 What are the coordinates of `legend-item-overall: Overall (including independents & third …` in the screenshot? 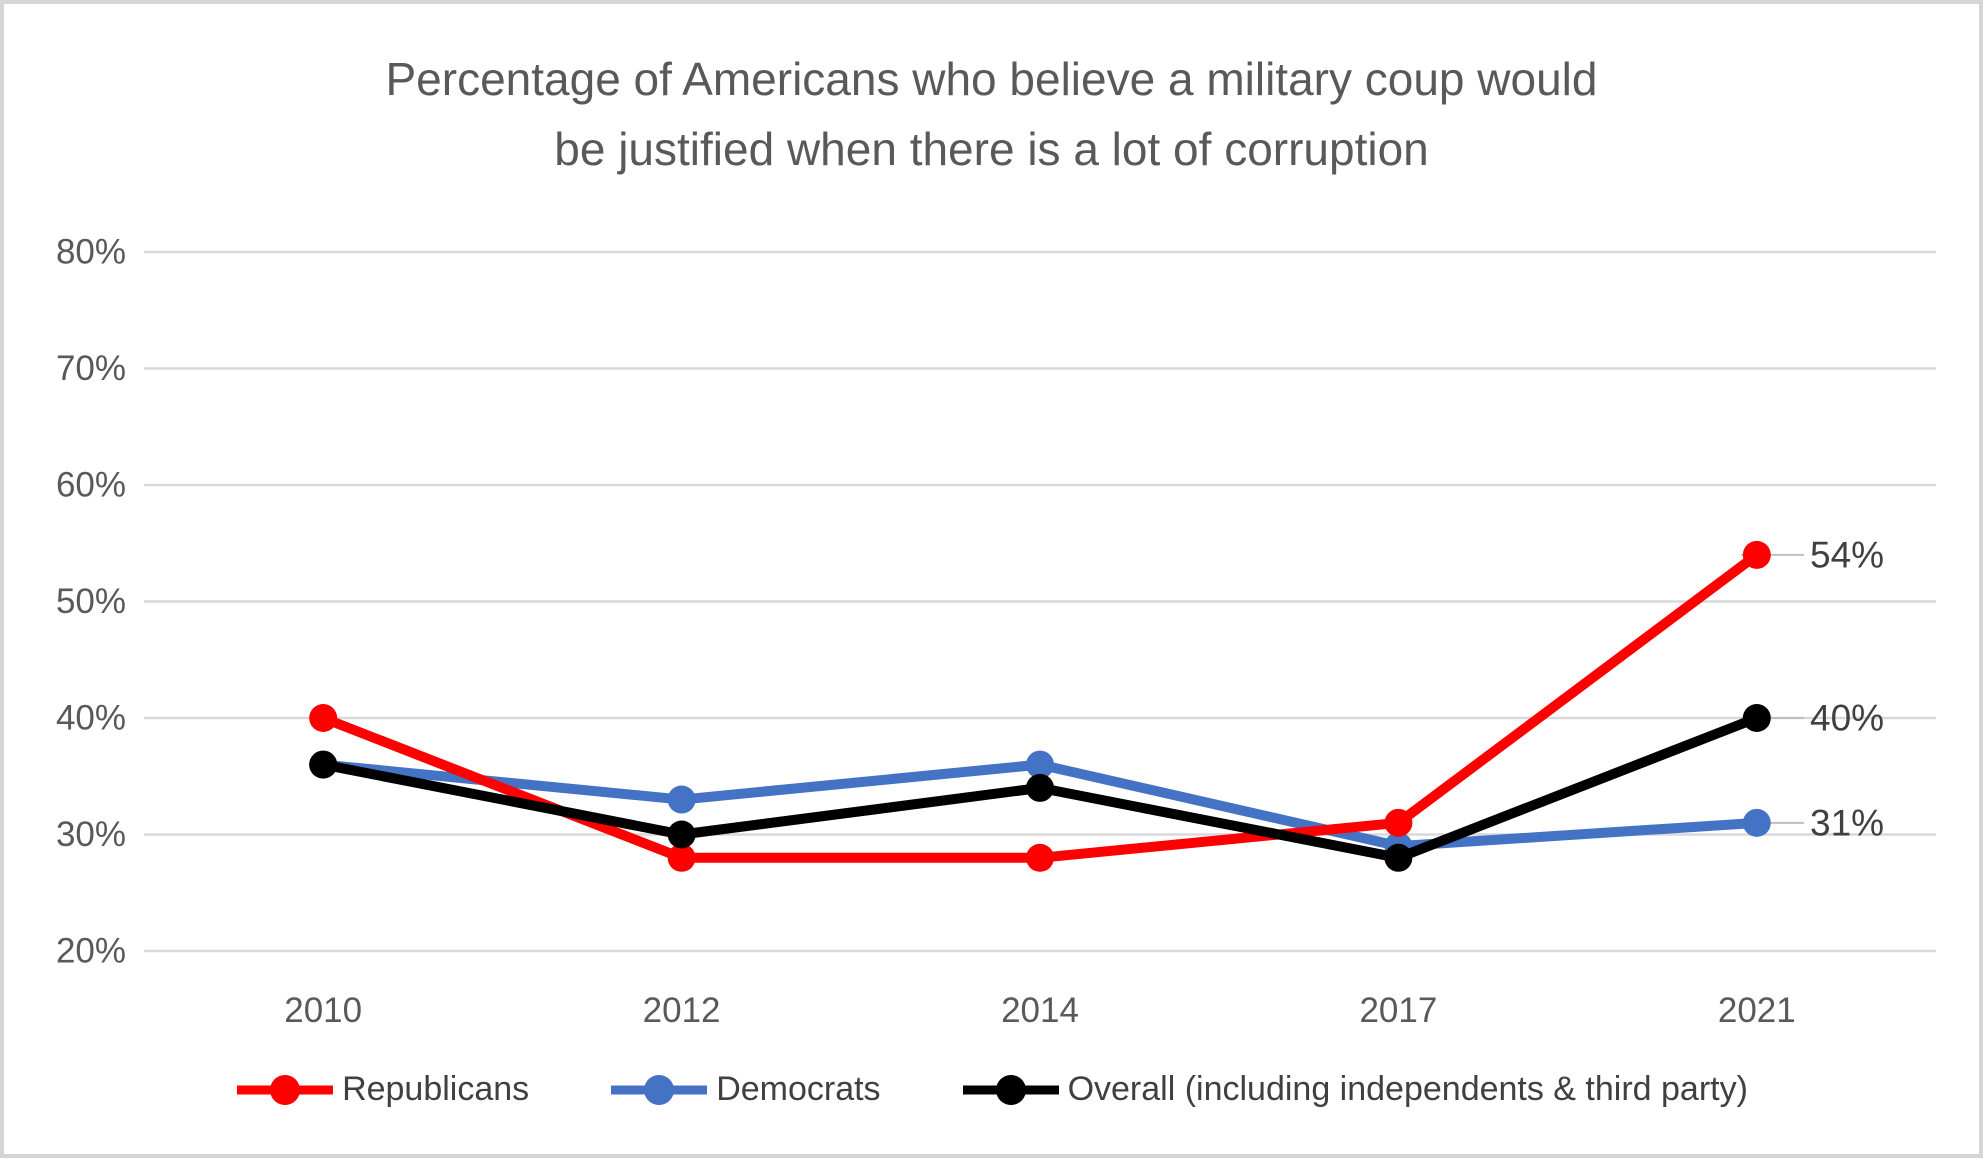 It's located at (1354, 1089).